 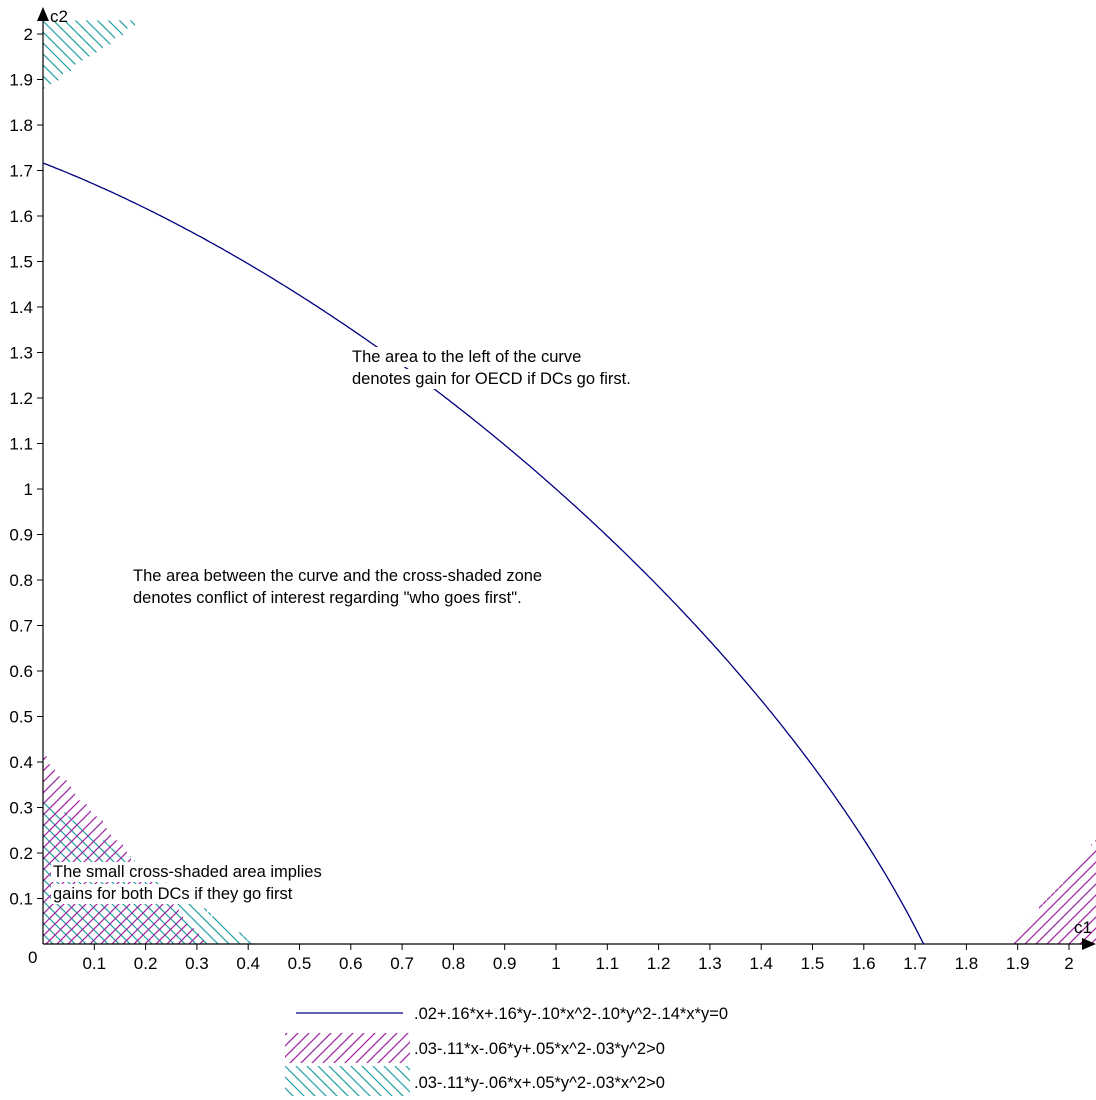 I want to click on x-tick-label: 0.2, so click(x=146, y=963).